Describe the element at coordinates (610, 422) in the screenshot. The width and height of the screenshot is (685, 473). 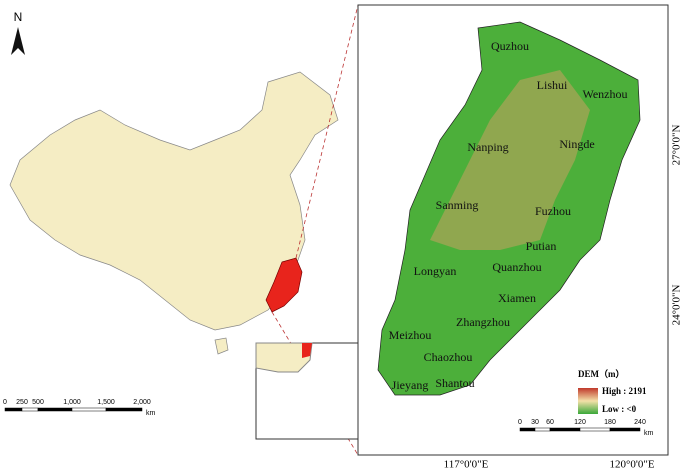
I see `scale-label: 180` at that location.